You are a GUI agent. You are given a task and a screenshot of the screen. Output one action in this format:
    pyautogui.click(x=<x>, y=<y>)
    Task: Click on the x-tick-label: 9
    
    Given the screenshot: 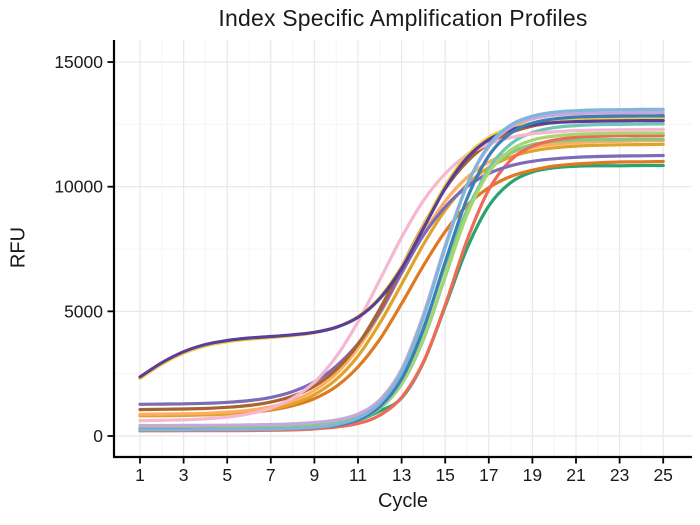 What is the action you would take?
    pyautogui.click(x=315, y=475)
    